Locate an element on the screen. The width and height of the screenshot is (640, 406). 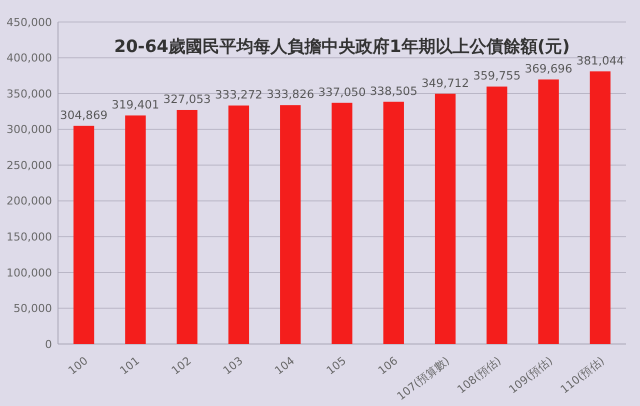
data-label: 369,696 is located at coordinates (548, 68).